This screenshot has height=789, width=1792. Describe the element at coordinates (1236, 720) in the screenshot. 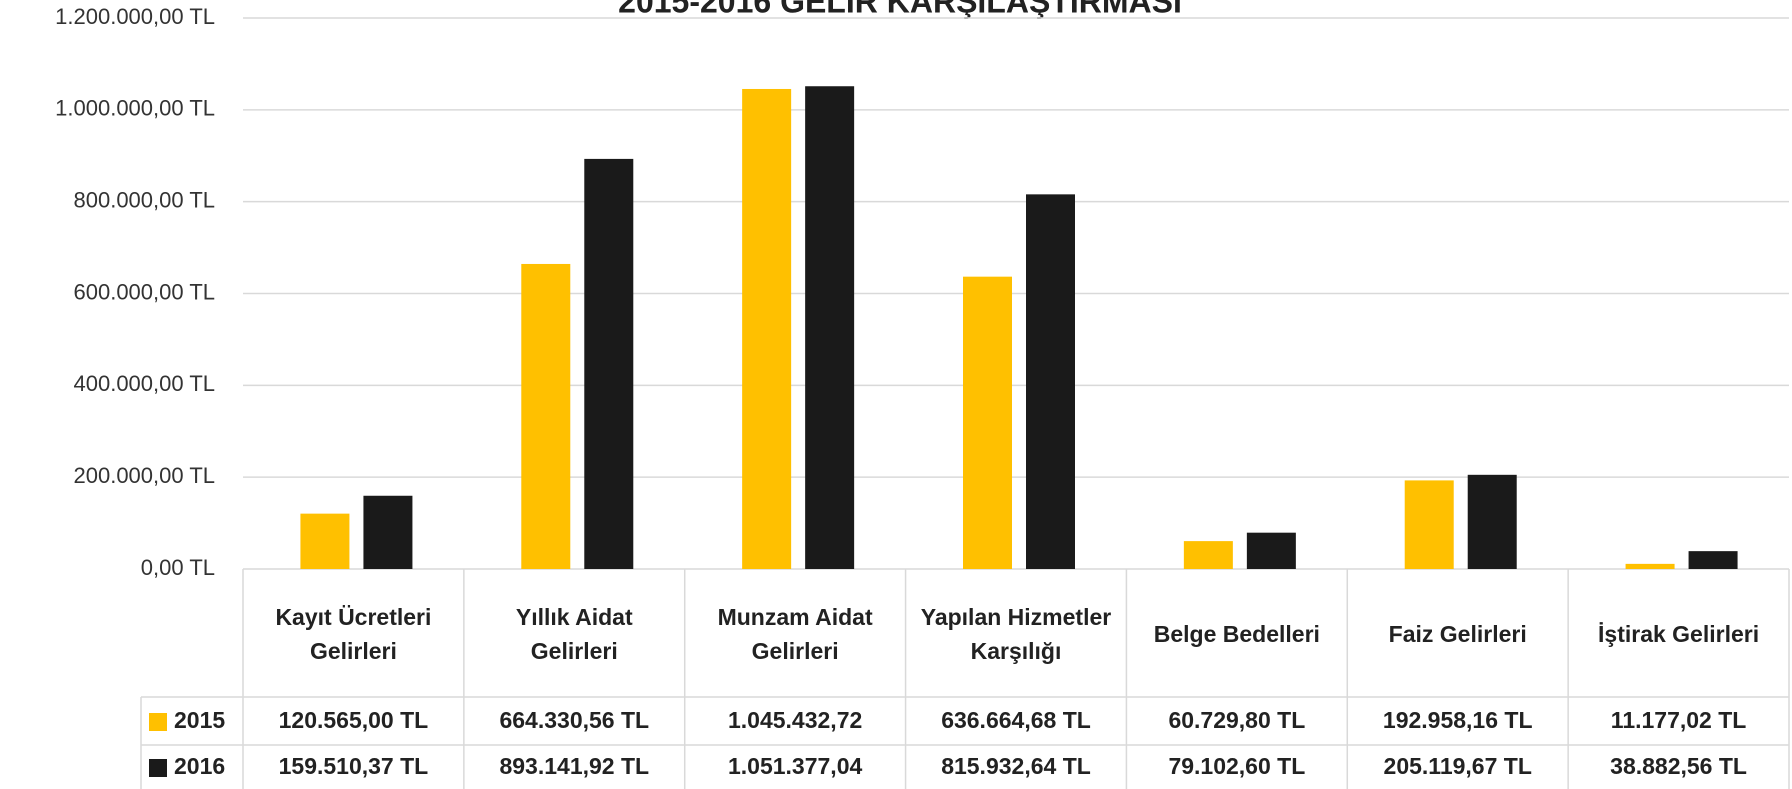

I see `table-value: 60.729,80 TL` at that location.